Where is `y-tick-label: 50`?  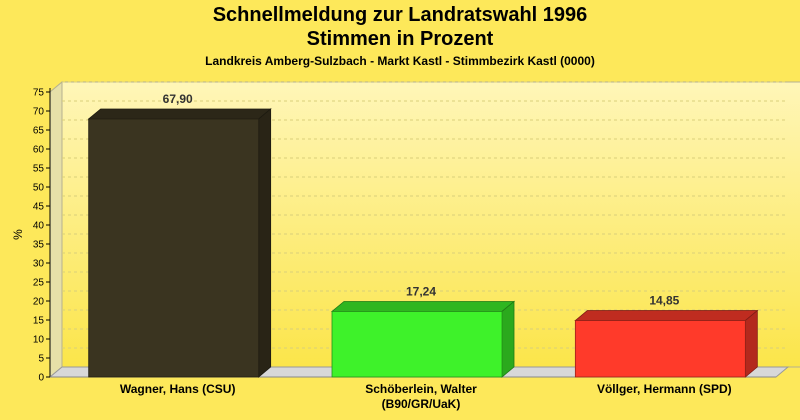
y-tick-label: 50 is located at coordinates (39, 188).